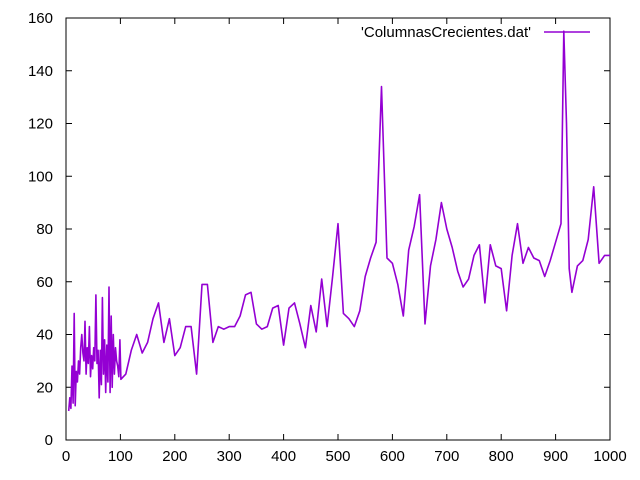 The width and height of the screenshot is (640, 480). Describe the element at coordinates (44, 282) in the screenshot. I see `y-tick-label: 60` at that location.